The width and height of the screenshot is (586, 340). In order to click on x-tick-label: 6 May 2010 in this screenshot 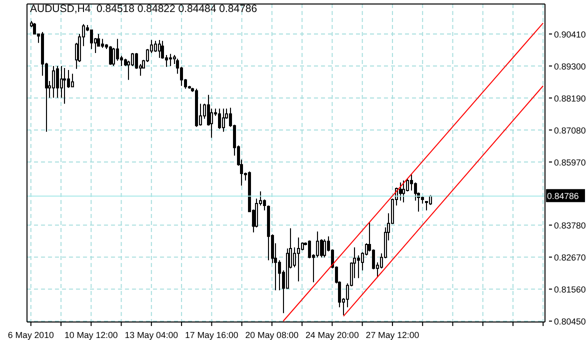, I will do `click(31, 335)`.